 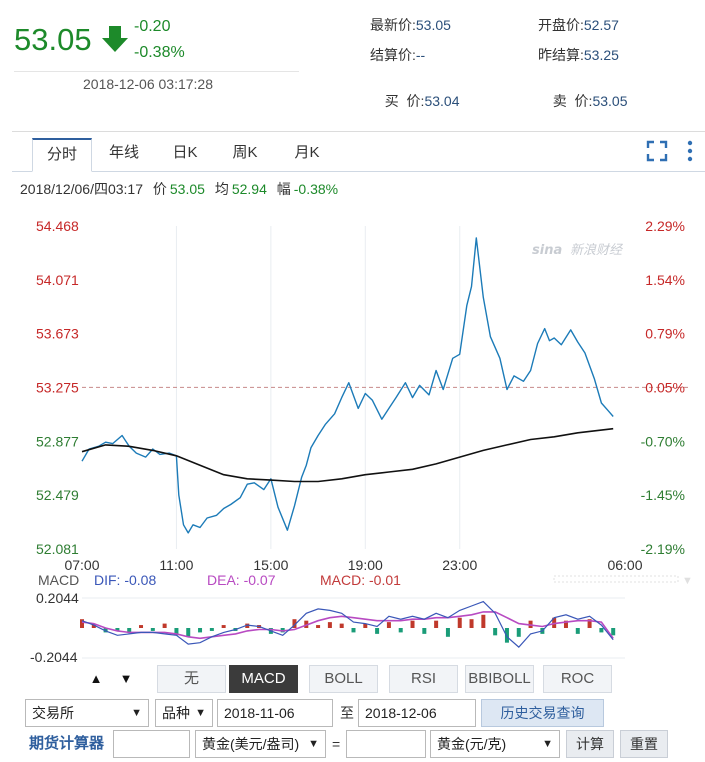 What do you see at coordinates (221, 189) in the screenshot?
I see `info-avg-label: 均` at bounding box center [221, 189].